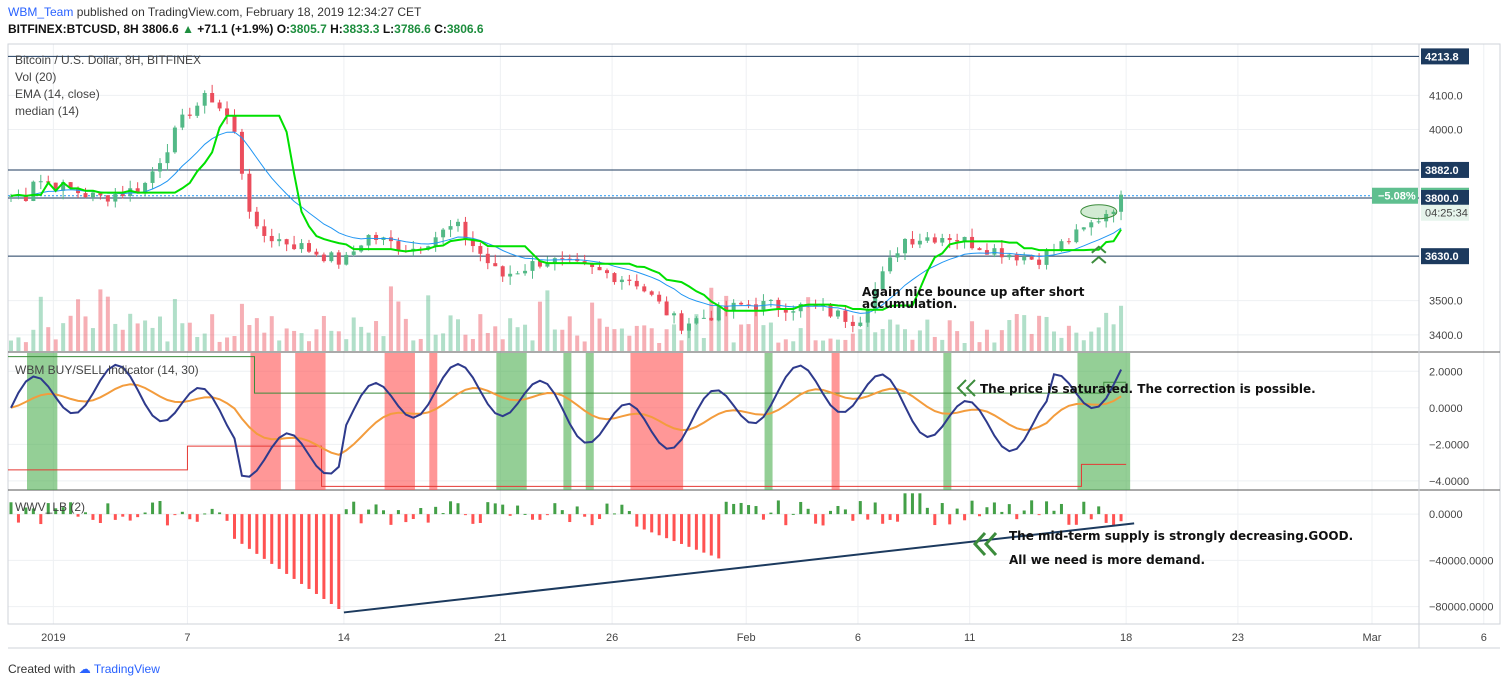 The width and height of the screenshot is (1508, 688). Describe the element at coordinates (1397, 197) in the screenshot. I see `percent-badge-label: −5.08%` at that location.